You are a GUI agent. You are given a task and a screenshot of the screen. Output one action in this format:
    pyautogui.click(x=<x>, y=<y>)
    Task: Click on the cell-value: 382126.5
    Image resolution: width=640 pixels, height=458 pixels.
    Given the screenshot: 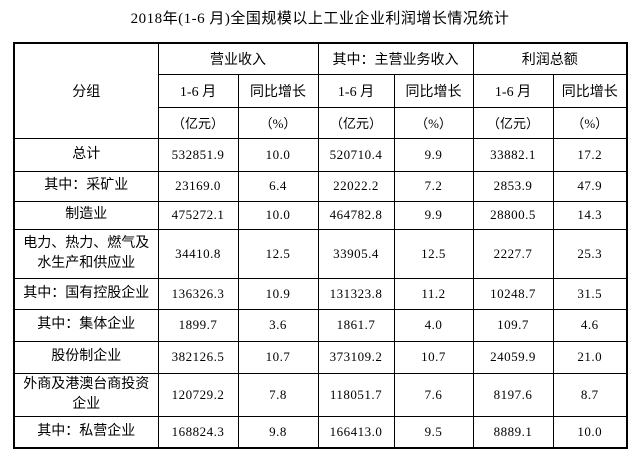 What is the action you would take?
    pyautogui.click(x=198, y=357)
    